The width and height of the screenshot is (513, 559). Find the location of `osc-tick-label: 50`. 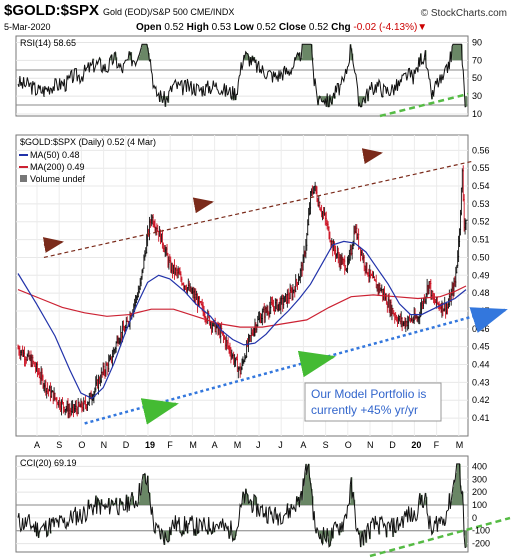

osc-tick-label: 50 is located at coordinates (477, 78).